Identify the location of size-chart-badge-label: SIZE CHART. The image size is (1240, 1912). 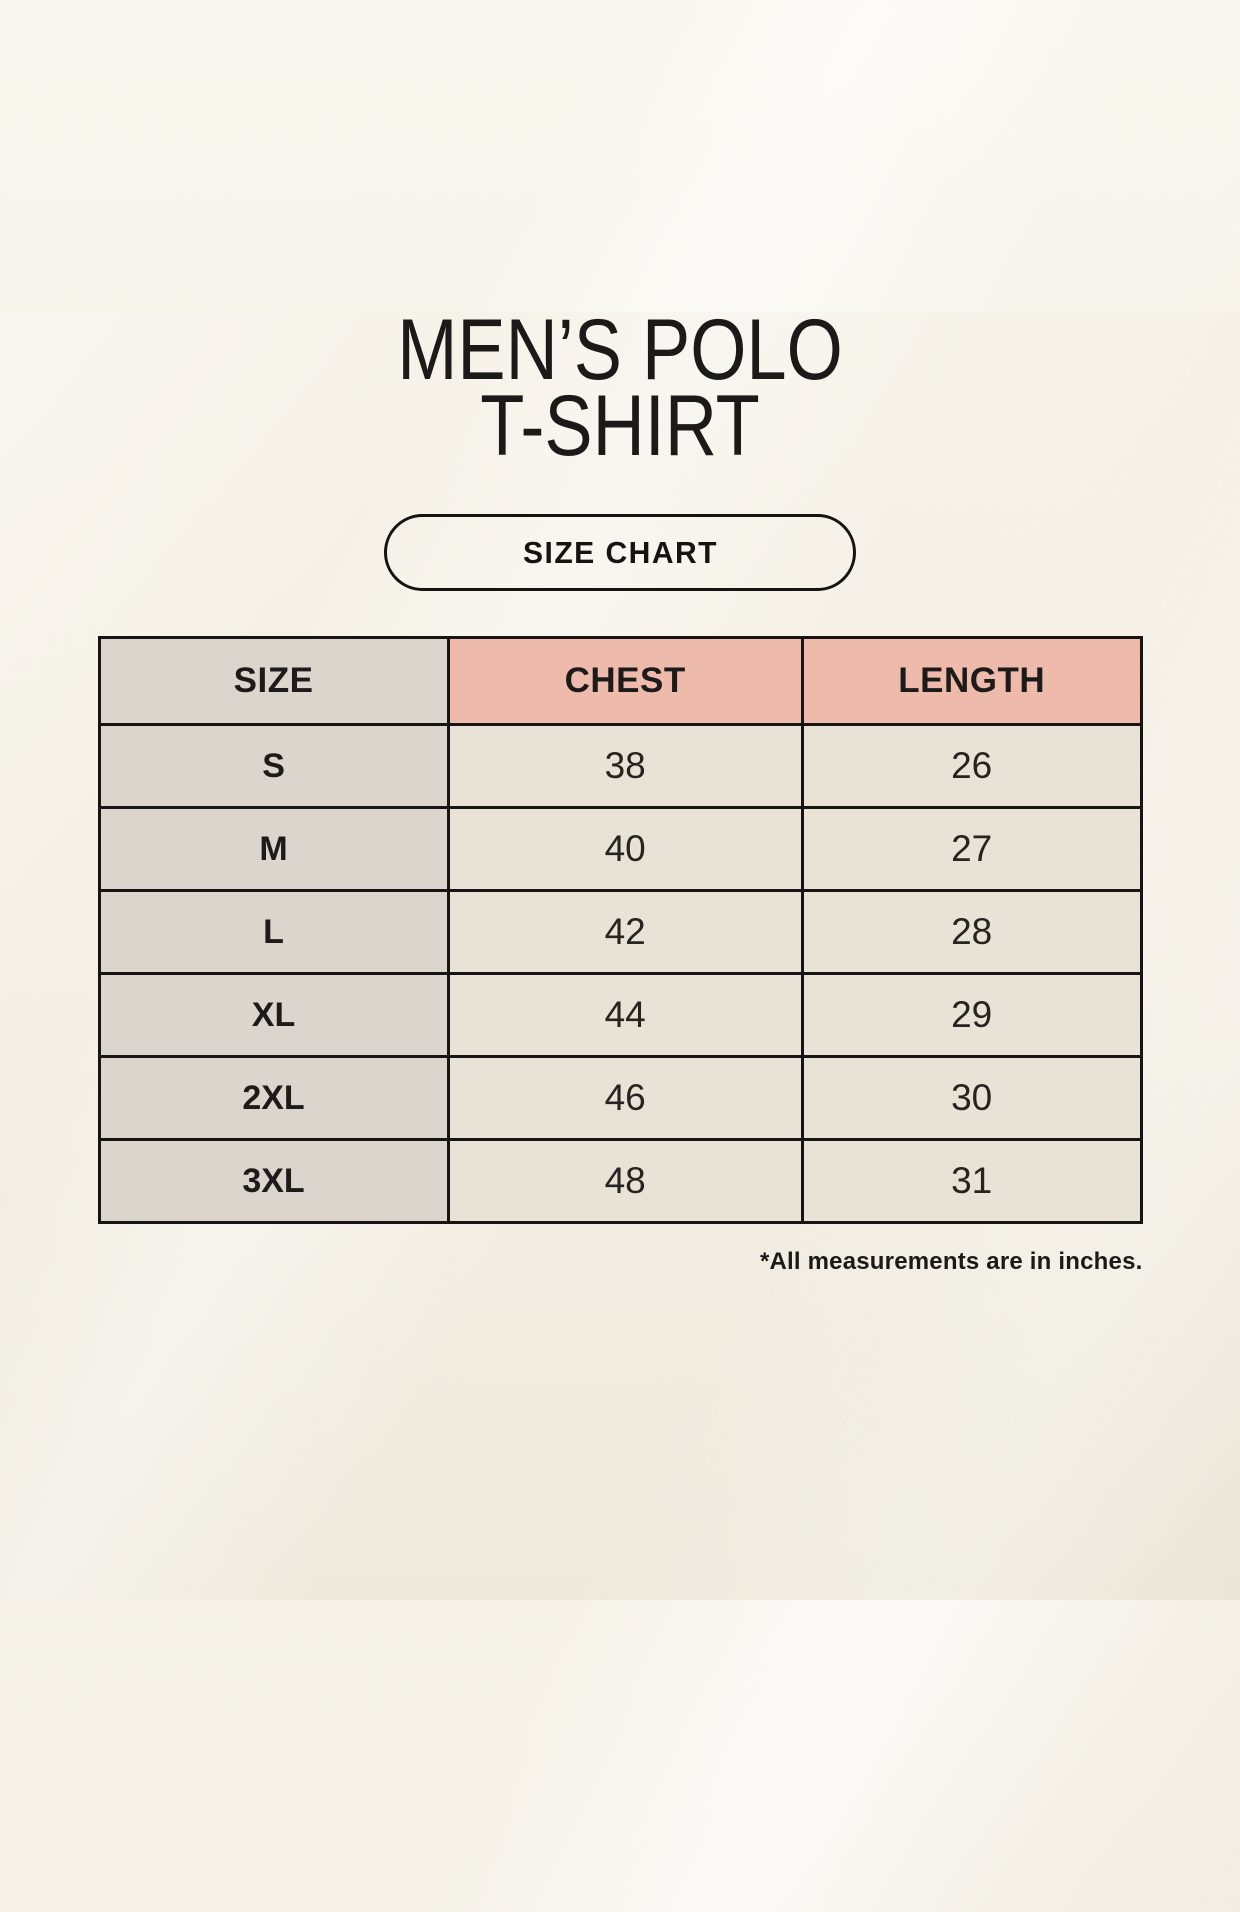
(620, 552).